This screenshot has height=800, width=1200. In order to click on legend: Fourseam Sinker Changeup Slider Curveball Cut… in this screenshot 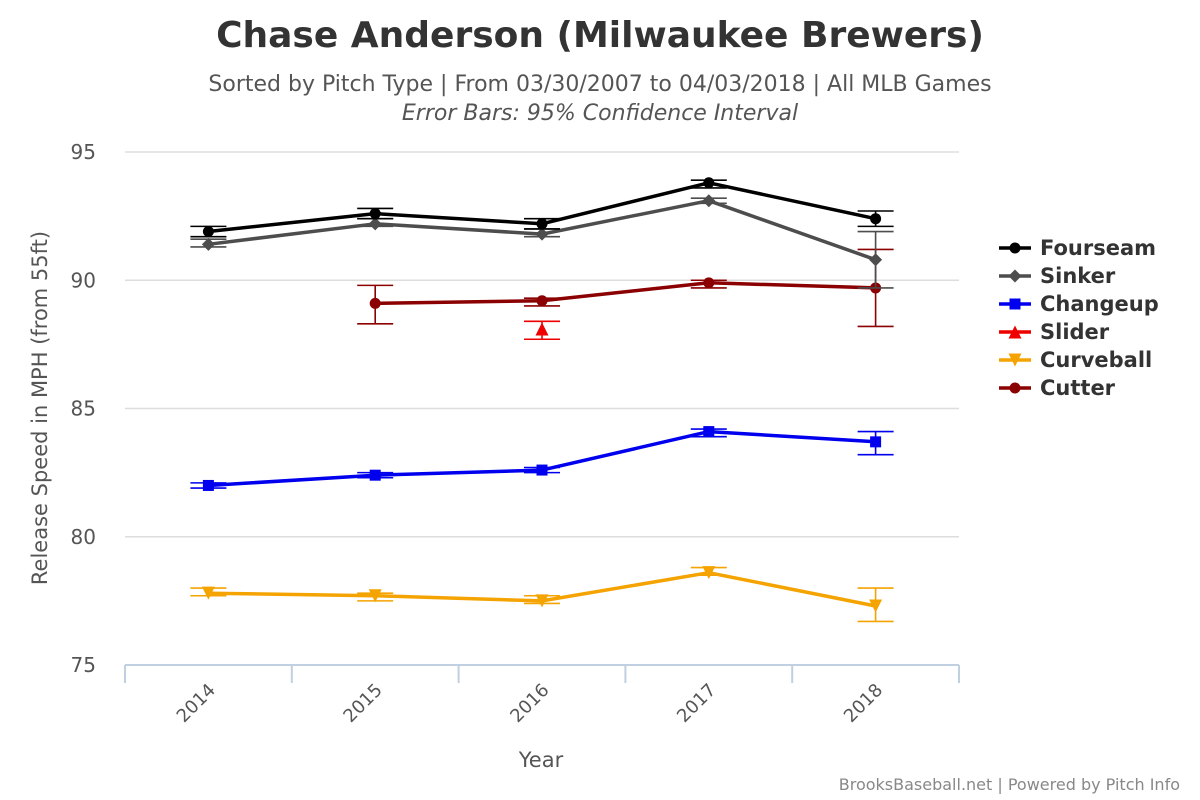, I will do `click(1079, 318)`.